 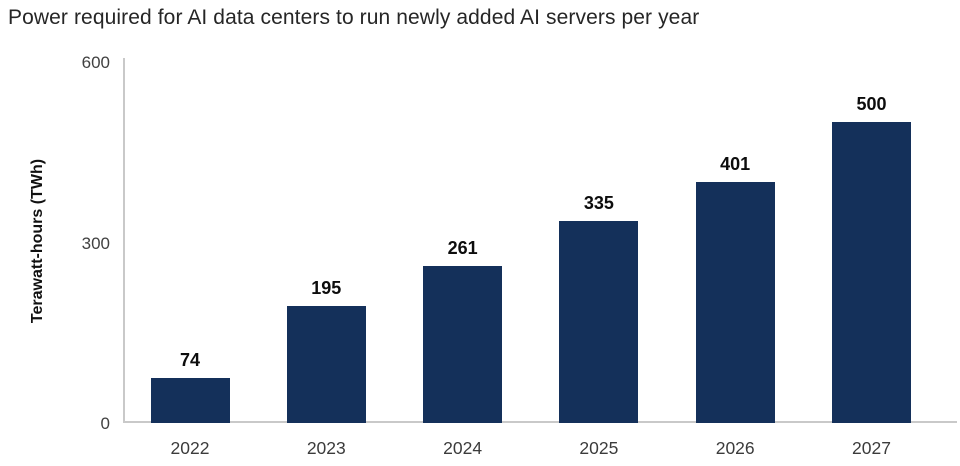 What do you see at coordinates (190, 448) in the screenshot?
I see `x-category-label: 2022` at bounding box center [190, 448].